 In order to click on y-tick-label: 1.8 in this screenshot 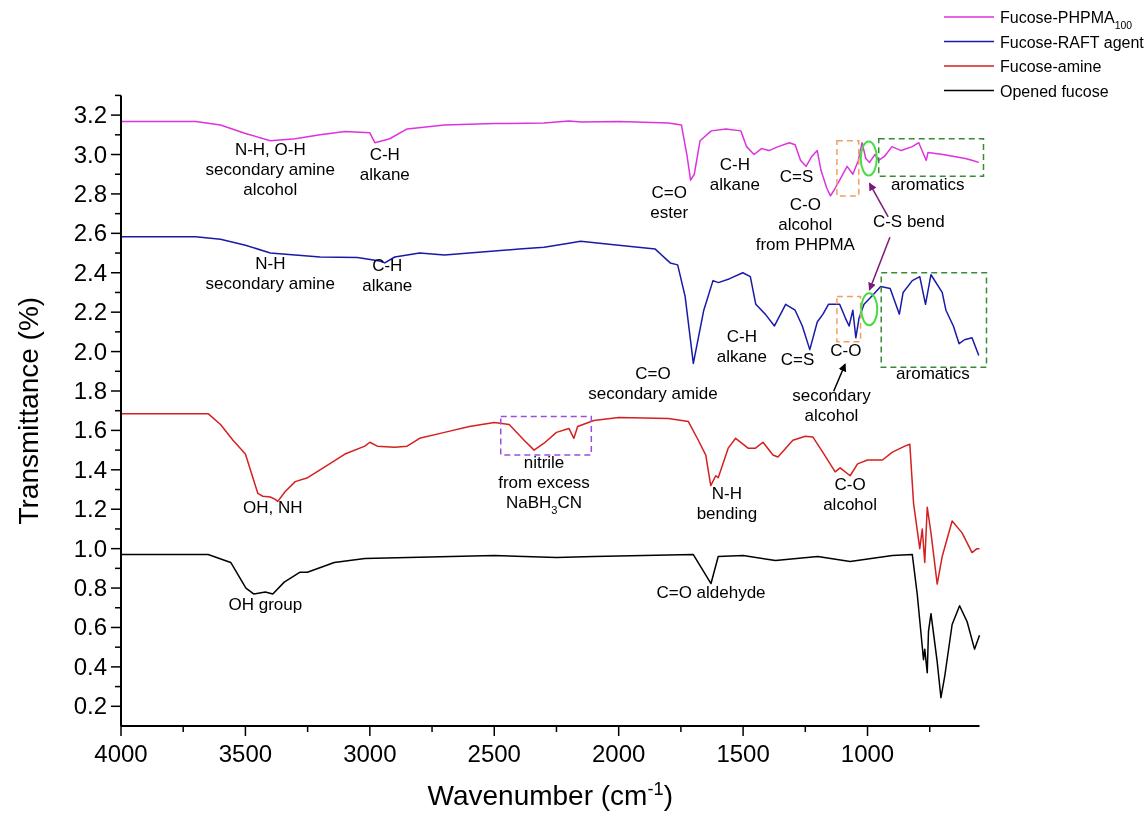, I will do `click(90, 390)`.